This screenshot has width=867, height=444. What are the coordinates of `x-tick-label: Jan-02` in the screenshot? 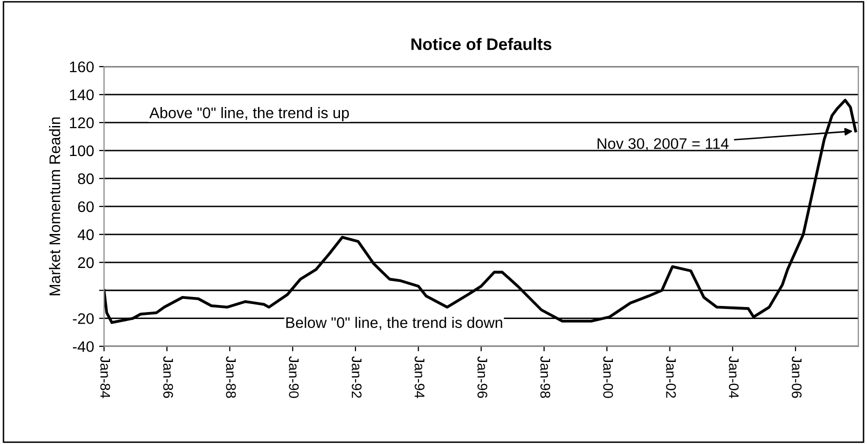 It's located at (671, 377).